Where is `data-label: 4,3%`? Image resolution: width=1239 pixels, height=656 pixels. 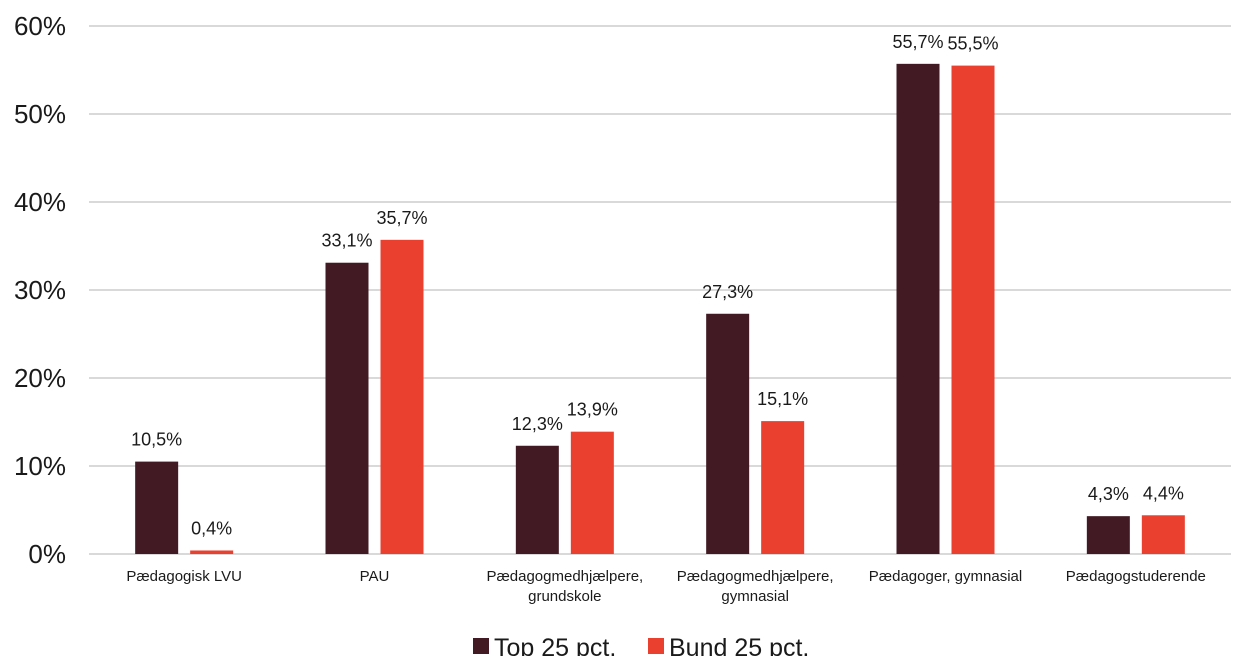
data-label: 4,3% is located at coordinates (1108, 494).